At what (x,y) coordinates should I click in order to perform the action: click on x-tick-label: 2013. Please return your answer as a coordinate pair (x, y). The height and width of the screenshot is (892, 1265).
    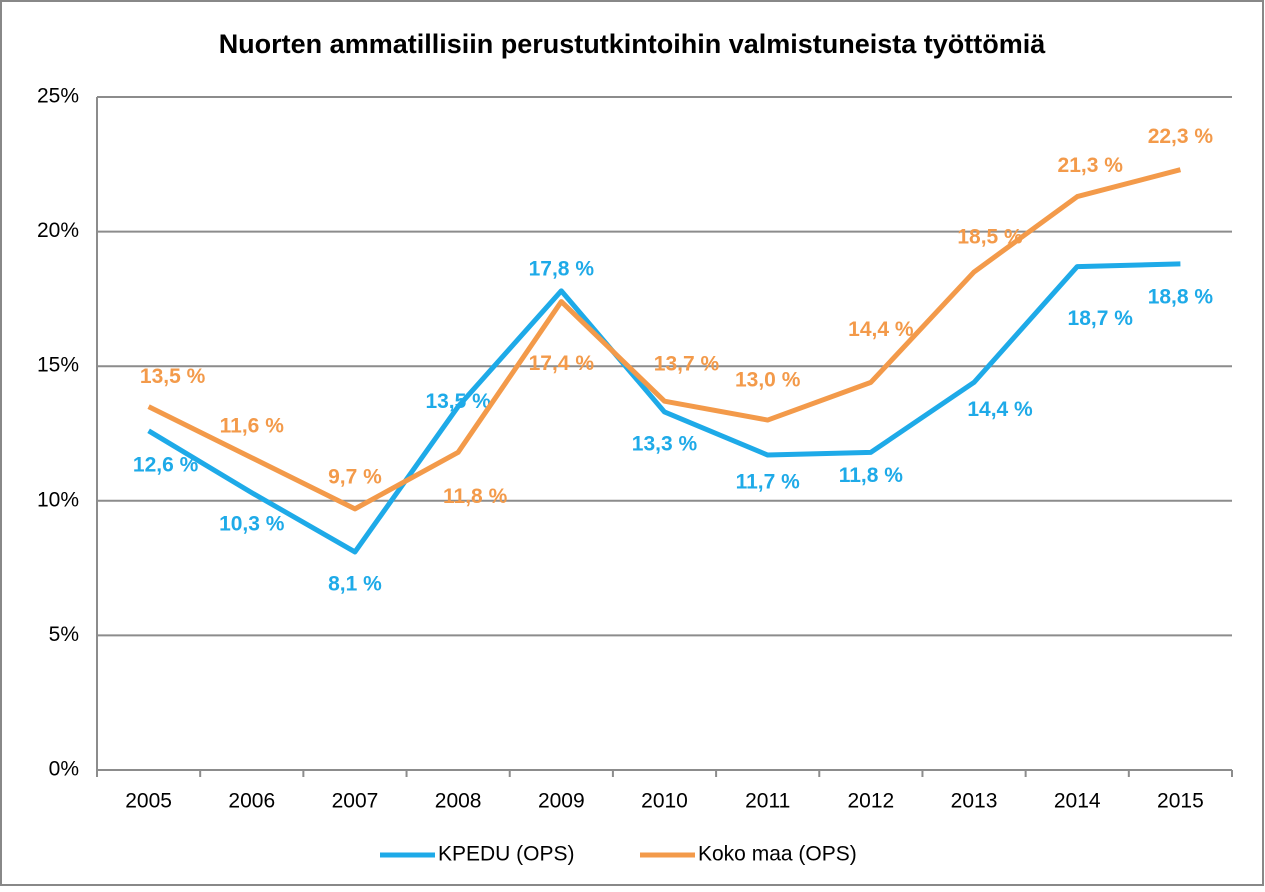
    Looking at the image, I should click on (974, 801).